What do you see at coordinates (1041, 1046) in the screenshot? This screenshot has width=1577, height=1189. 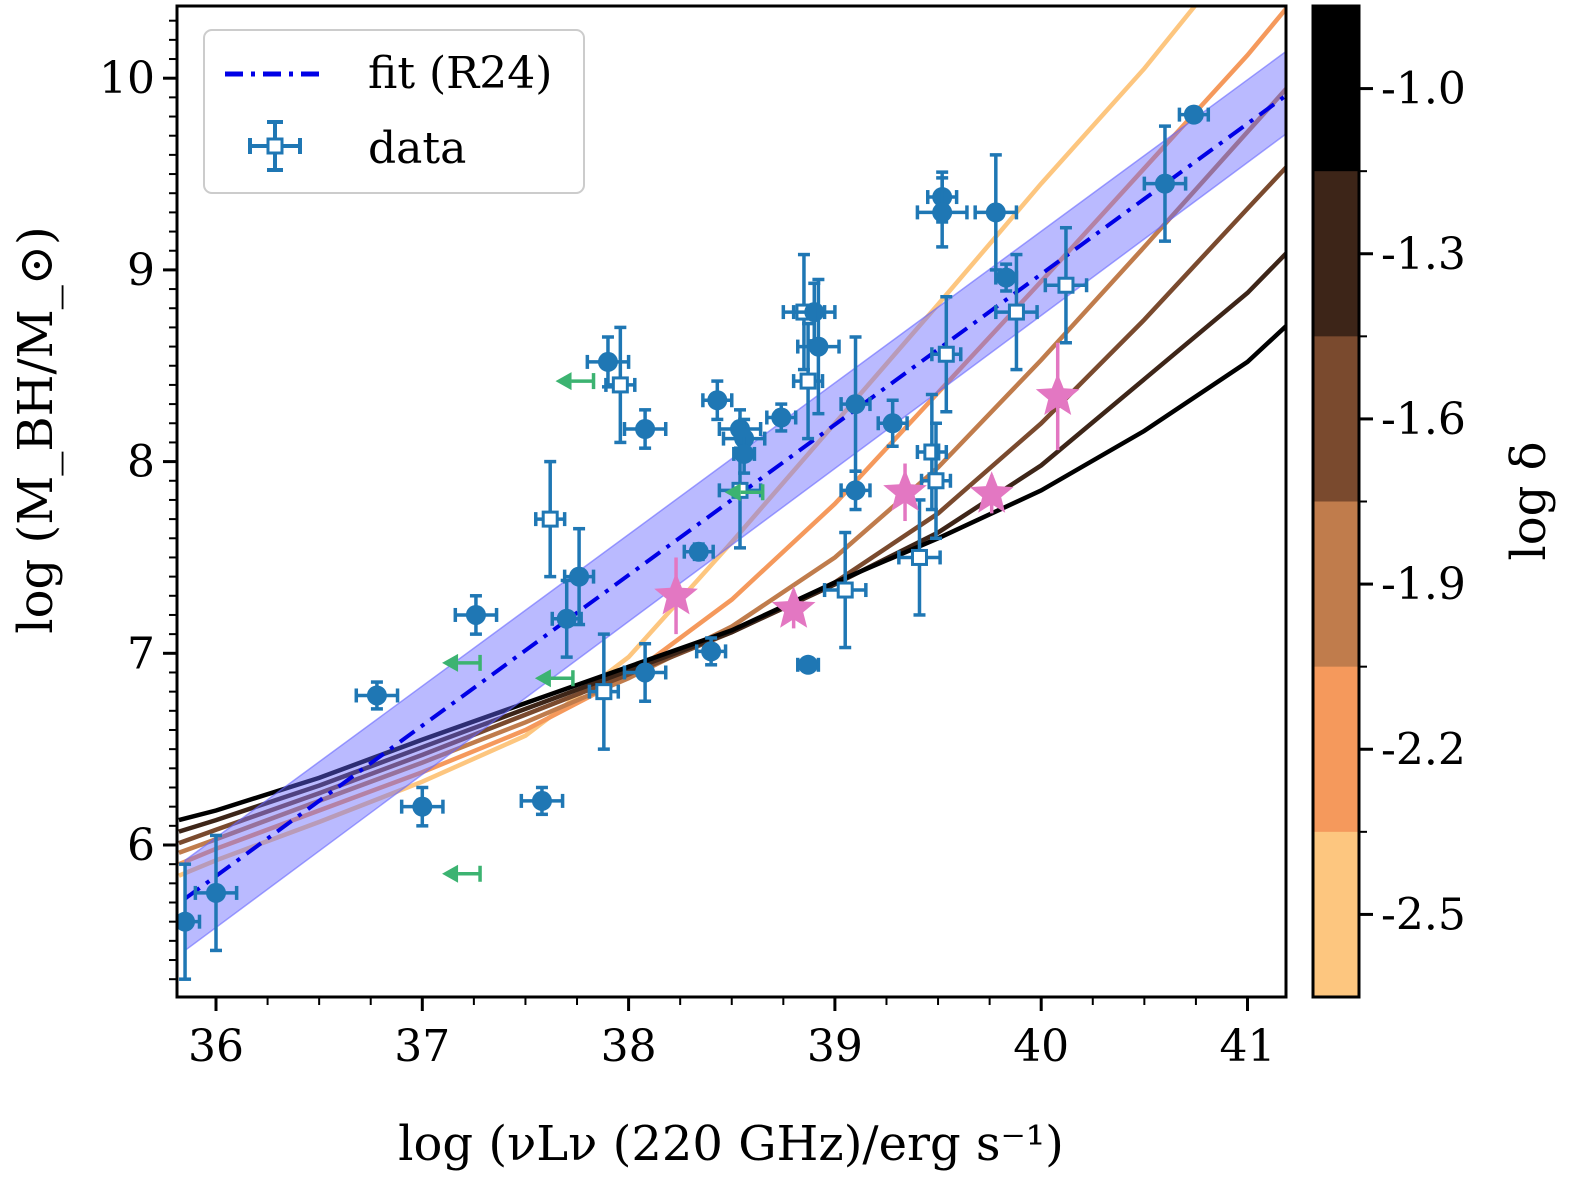 I see `x-tick-label: 40` at bounding box center [1041, 1046].